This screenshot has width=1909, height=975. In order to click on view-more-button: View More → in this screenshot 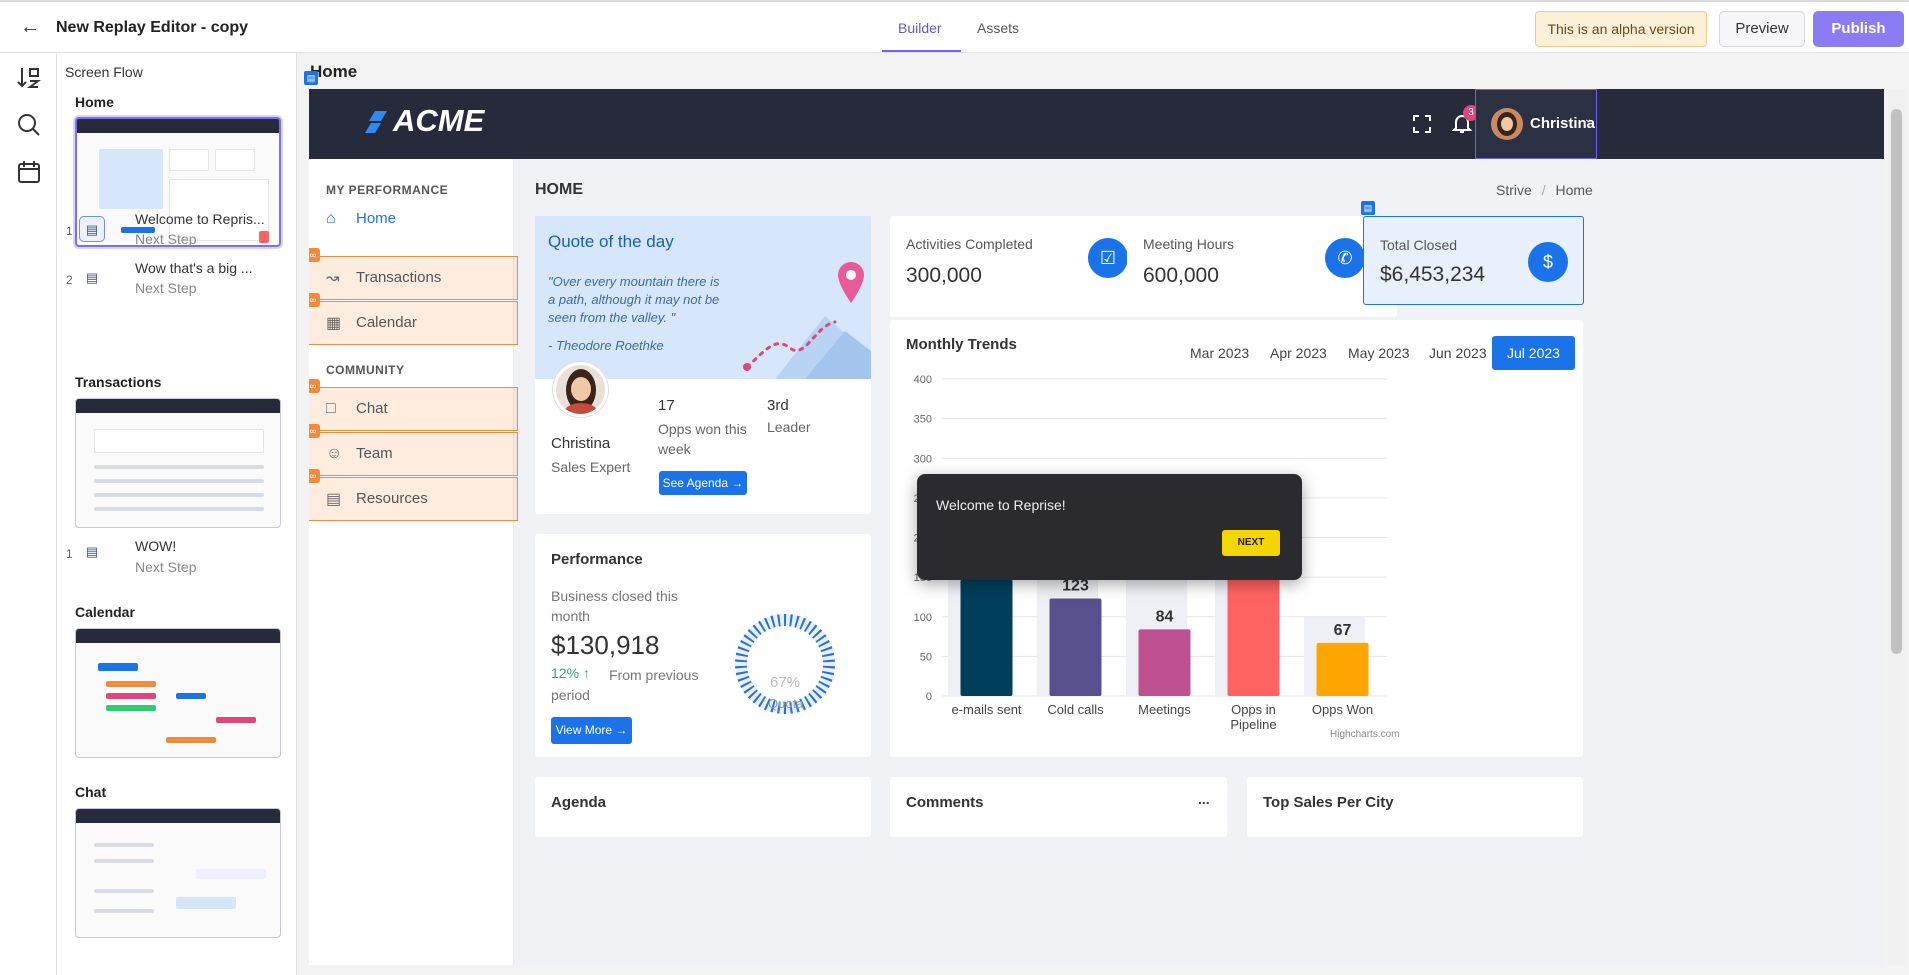, I will do `click(591, 730)`.